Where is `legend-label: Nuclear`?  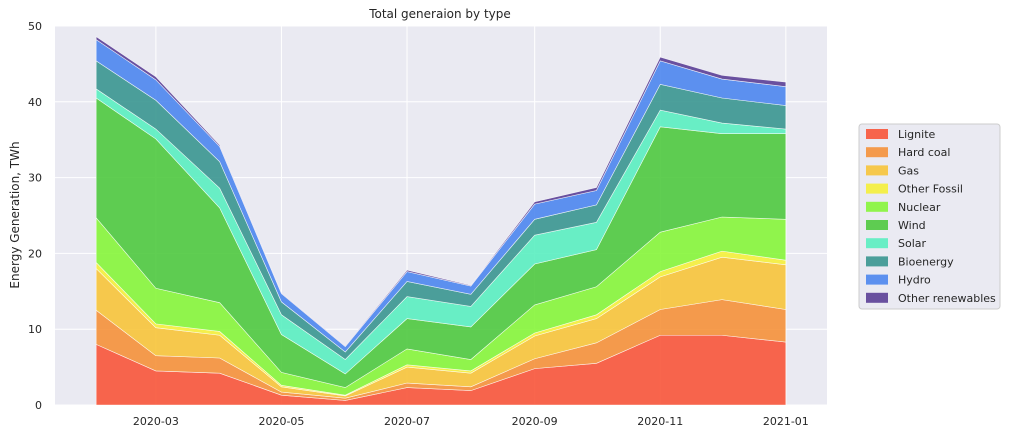 legend-label: Nuclear is located at coordinates (919, 207).